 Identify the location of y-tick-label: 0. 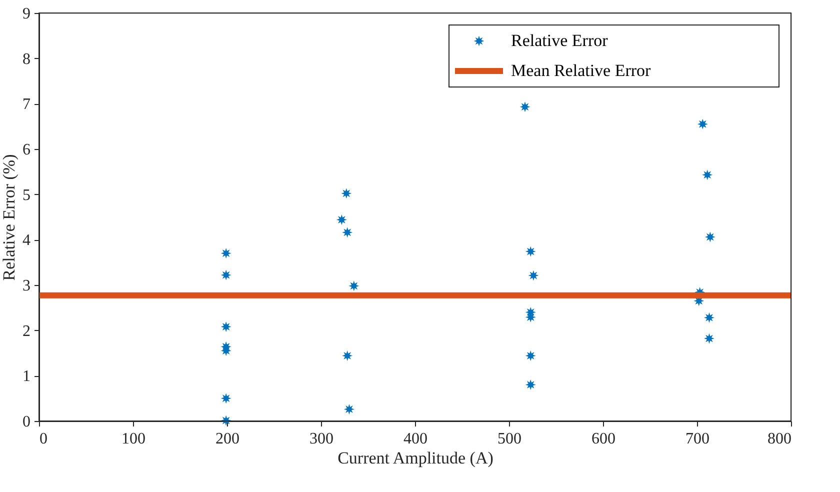
(26, 422).